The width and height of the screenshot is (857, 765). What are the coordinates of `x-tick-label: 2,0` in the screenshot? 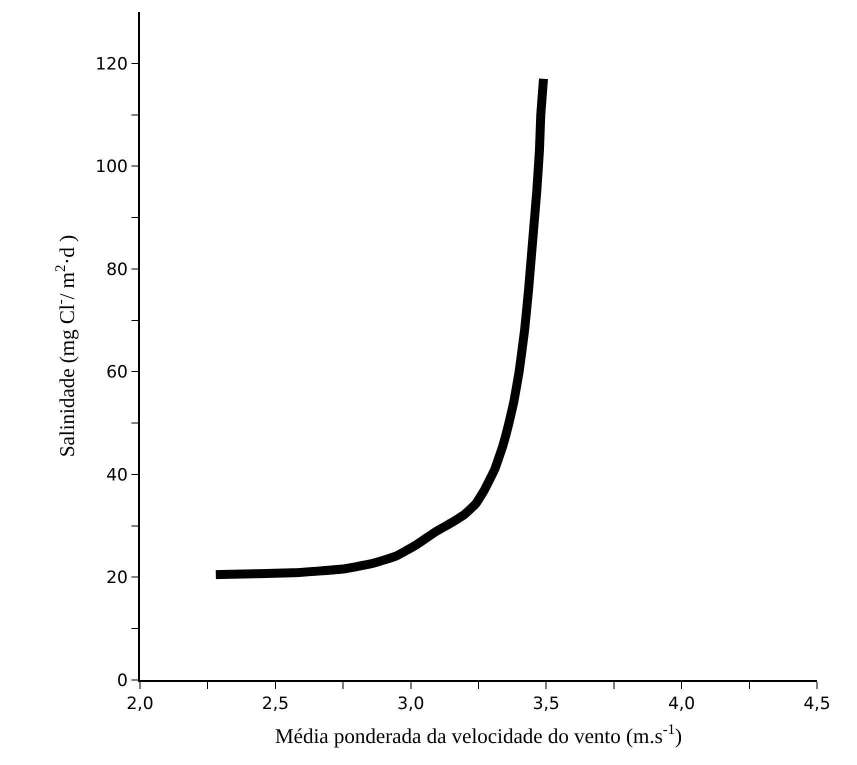 It's located at (140, 704).